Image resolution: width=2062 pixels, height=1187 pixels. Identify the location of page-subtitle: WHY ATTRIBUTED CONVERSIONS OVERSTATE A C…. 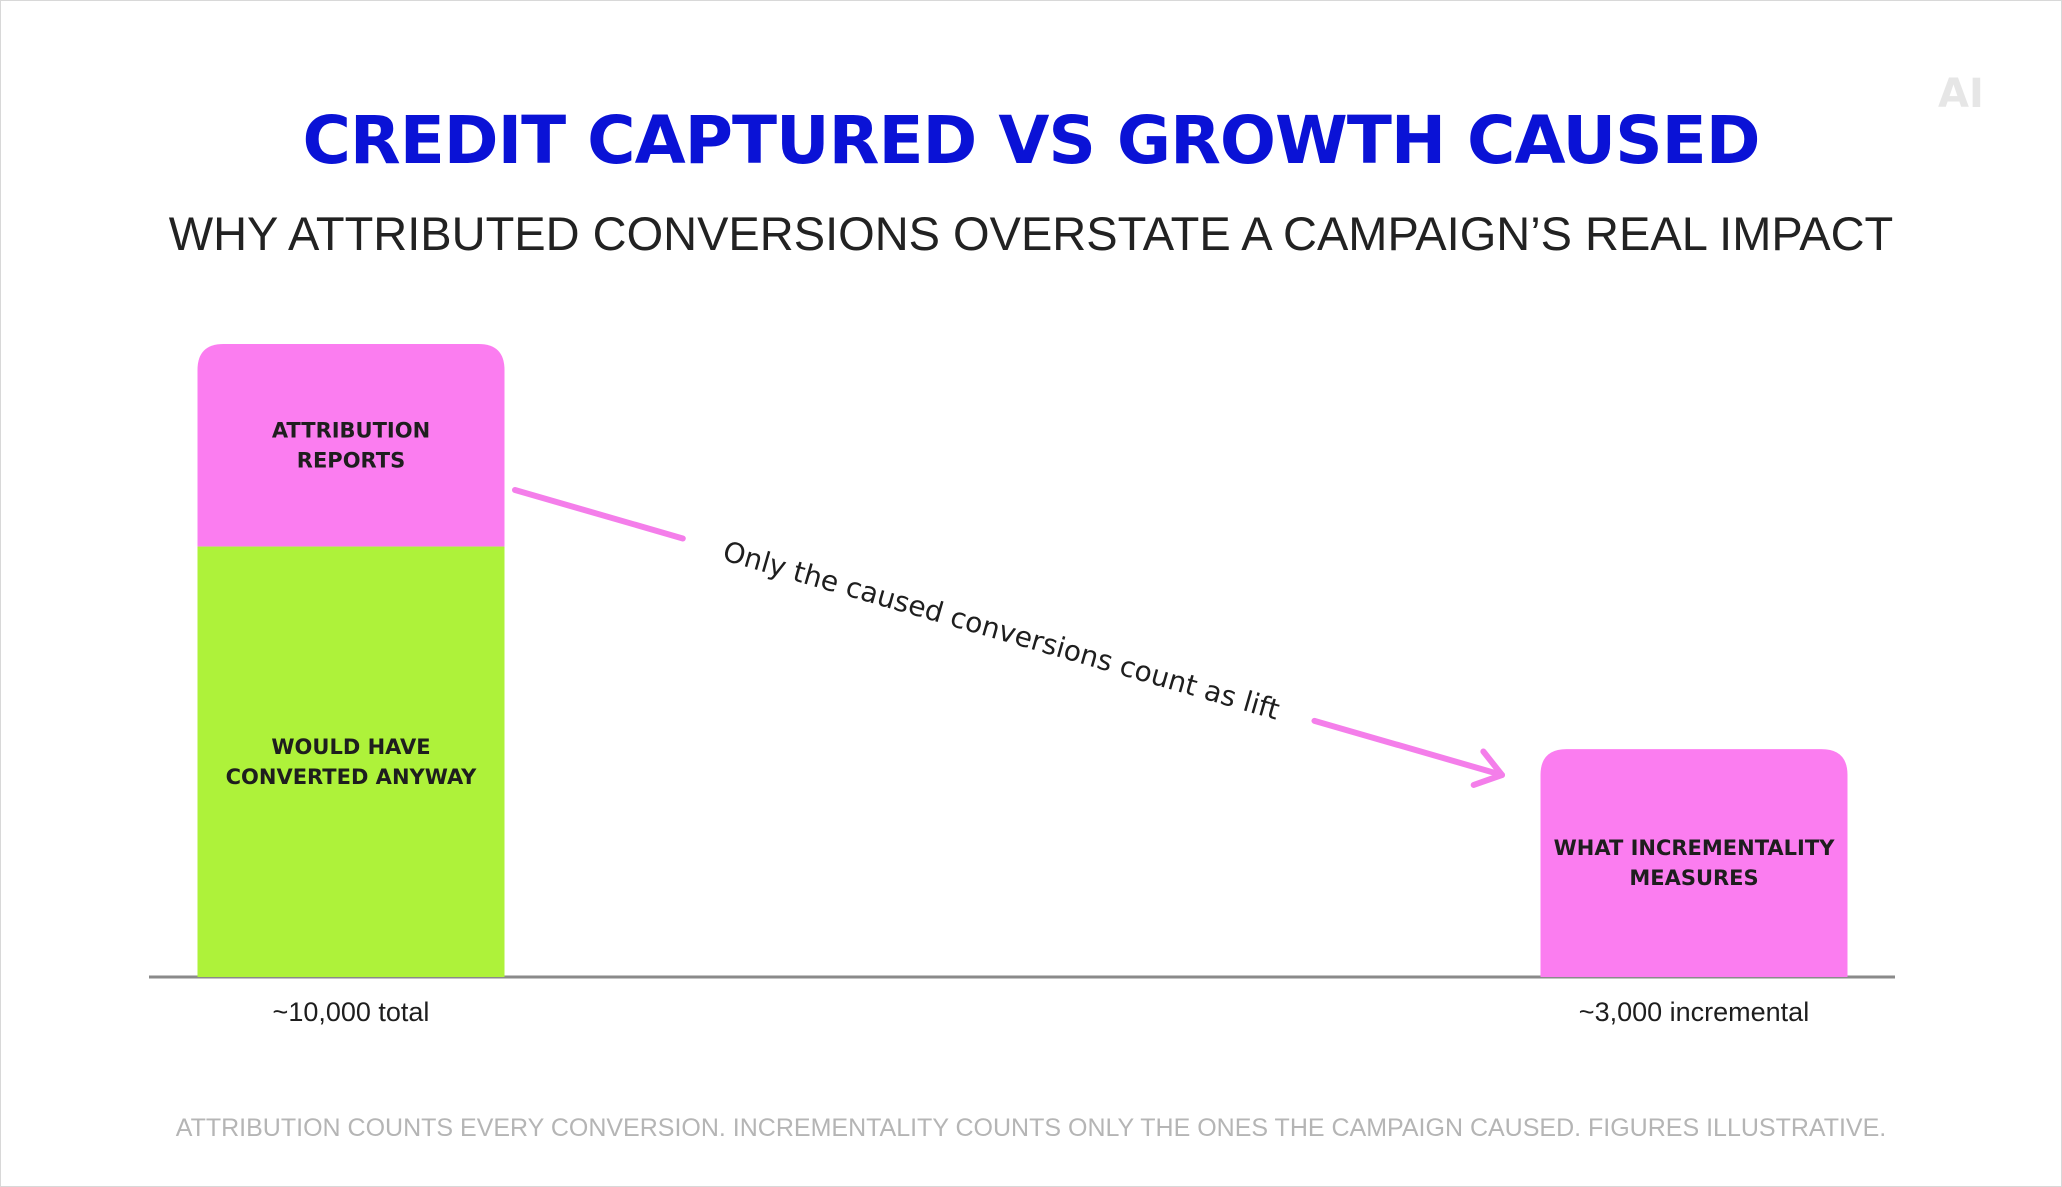
(1031, 233).